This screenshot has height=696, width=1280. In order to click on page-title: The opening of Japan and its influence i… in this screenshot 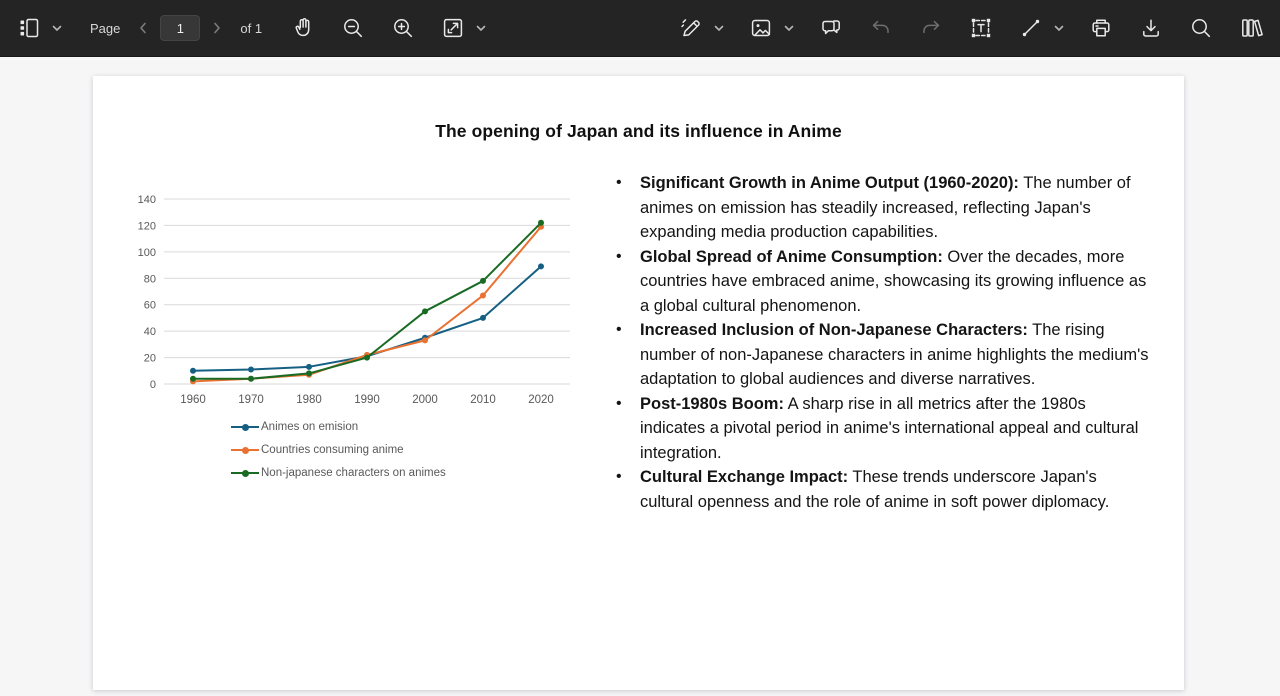, I will do `click(638, 131)`.